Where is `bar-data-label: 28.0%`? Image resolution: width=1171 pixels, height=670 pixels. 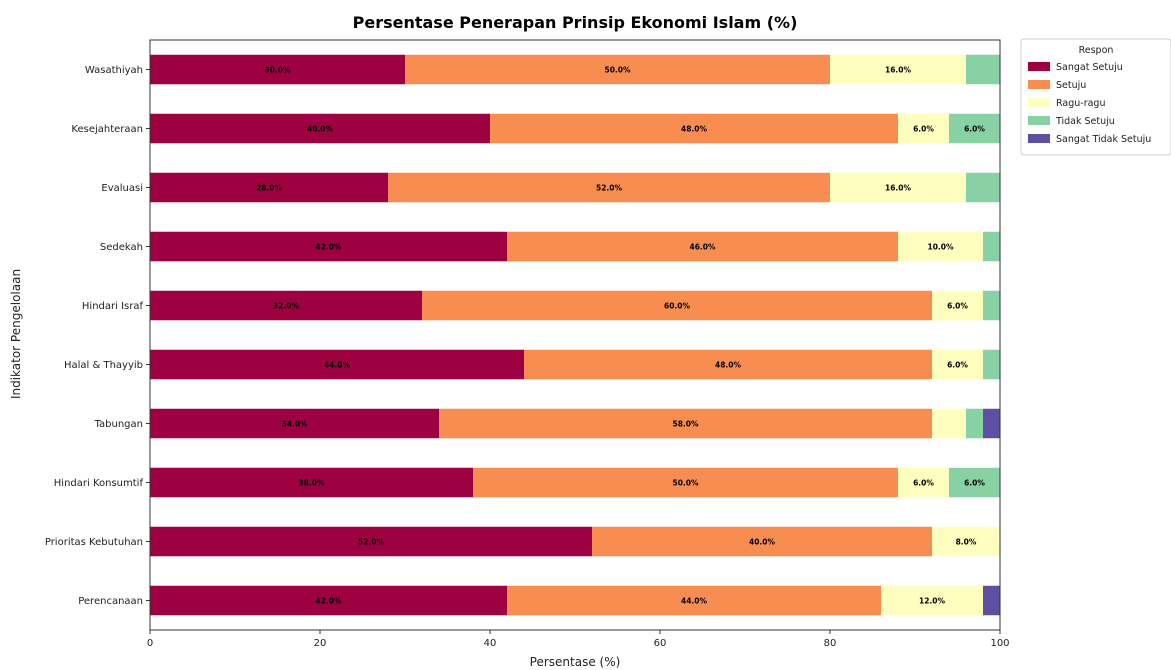 bar-data-label: 28.0% is located at coordinates (269, 188).